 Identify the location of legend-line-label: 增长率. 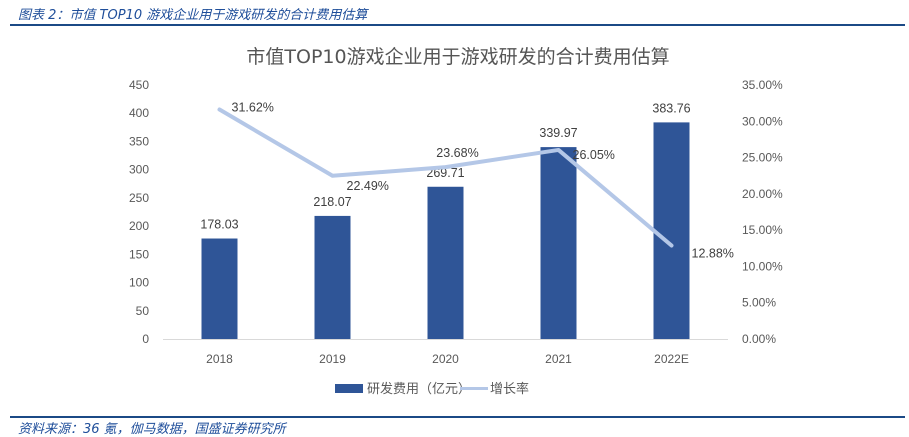
(509, 389).